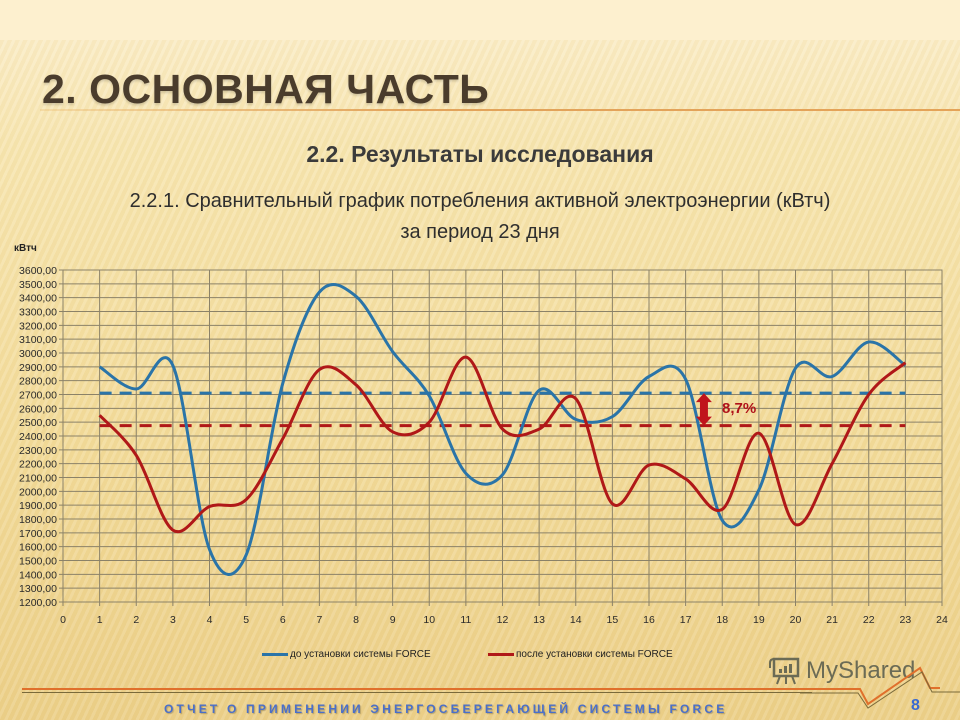  Describe the element at coordinates (38, 562) in the screenshot. I see `y-tick-label: 1500,00` at that location.